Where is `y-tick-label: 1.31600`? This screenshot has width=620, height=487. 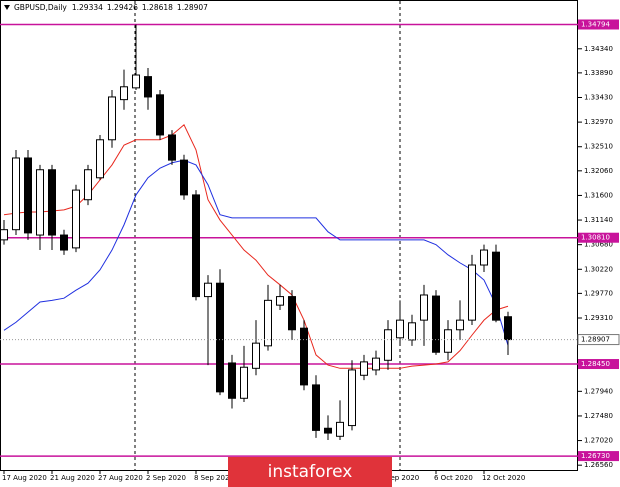 y-tick-label: 1.31600 is located at coordinates (598, 195).